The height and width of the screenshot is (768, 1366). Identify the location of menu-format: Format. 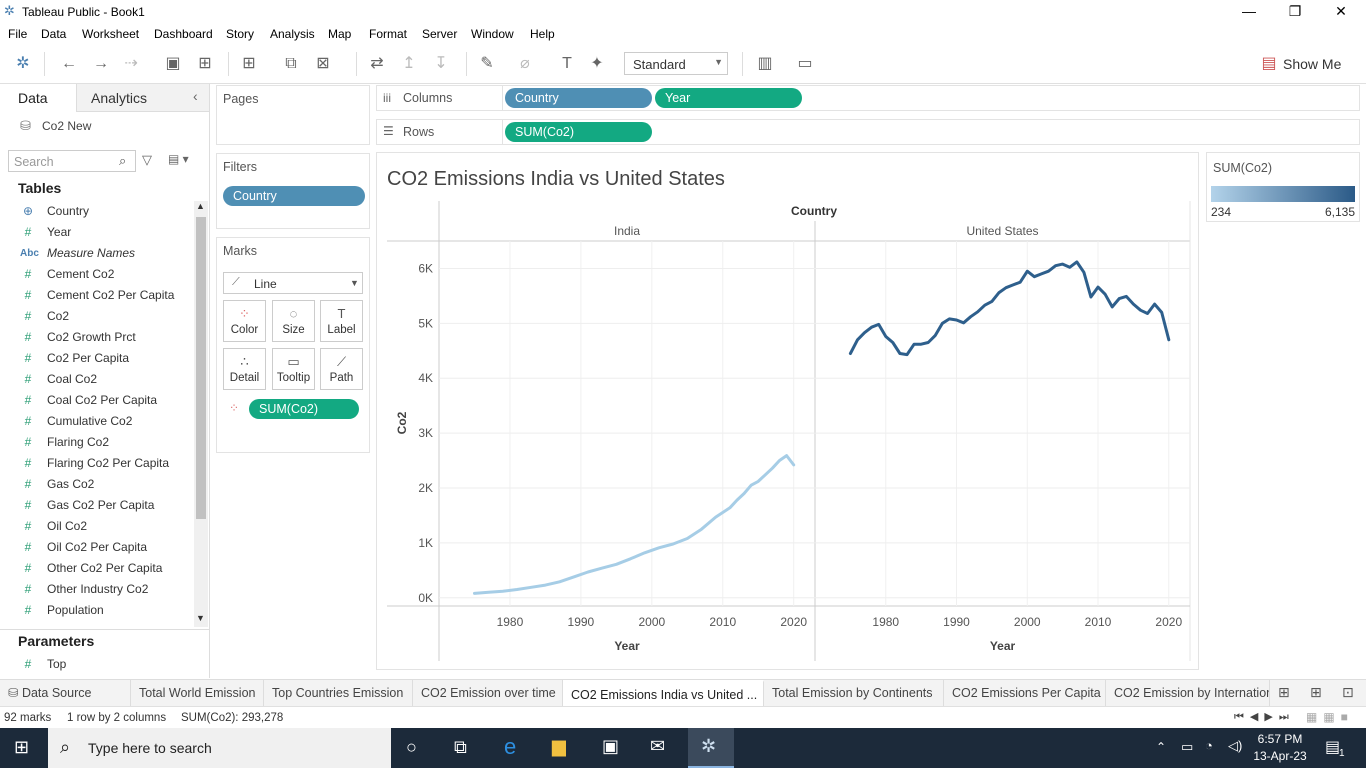
(388, 34).